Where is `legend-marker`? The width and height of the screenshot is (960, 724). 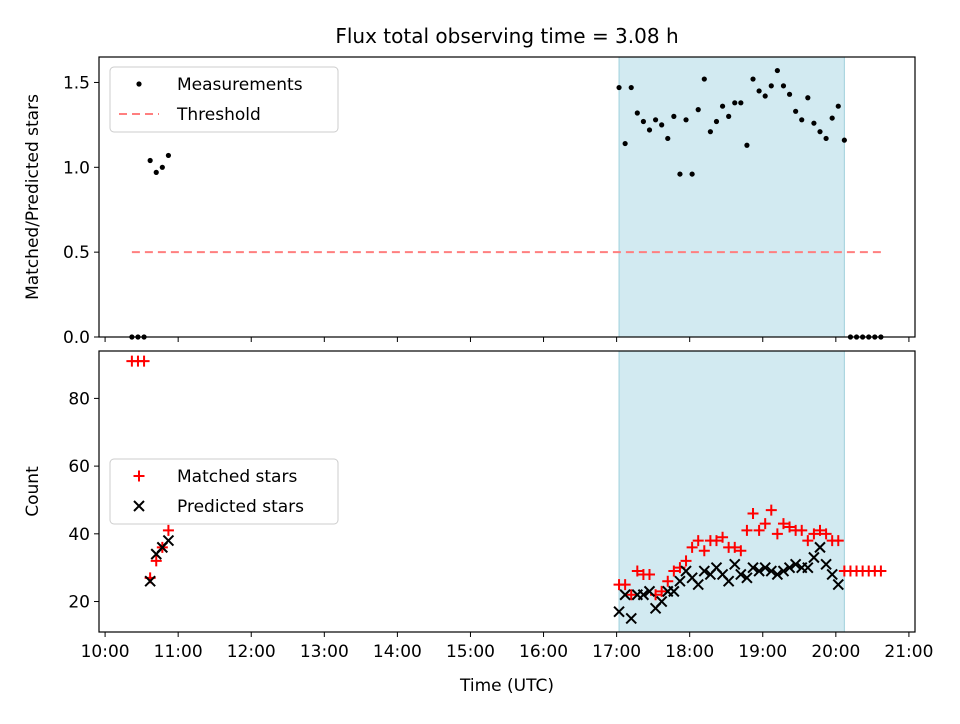 legend-marker is located at coordinates (139, 84).